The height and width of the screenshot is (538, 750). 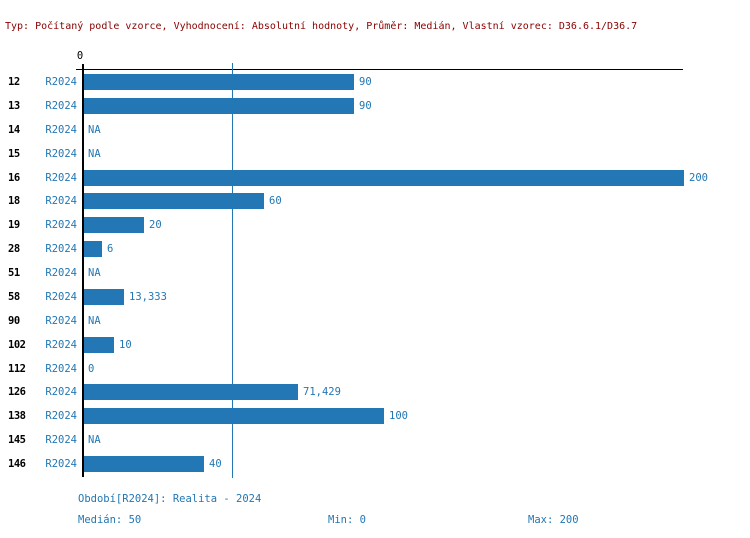 I want to click on row-id-label: 138, so click(x=17, y=416).